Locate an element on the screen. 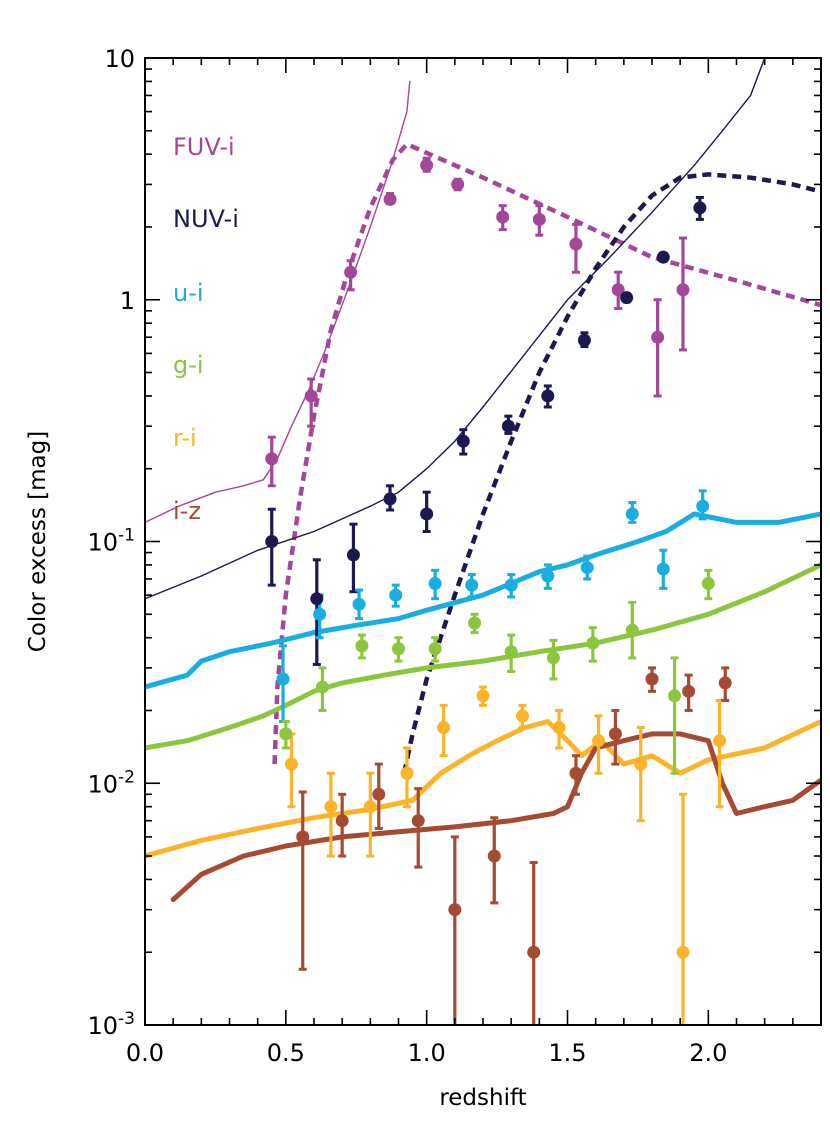 This screenshot has width=830, height=1146. x-tick-label: 0.0 is located at coordinates (145, 1053).